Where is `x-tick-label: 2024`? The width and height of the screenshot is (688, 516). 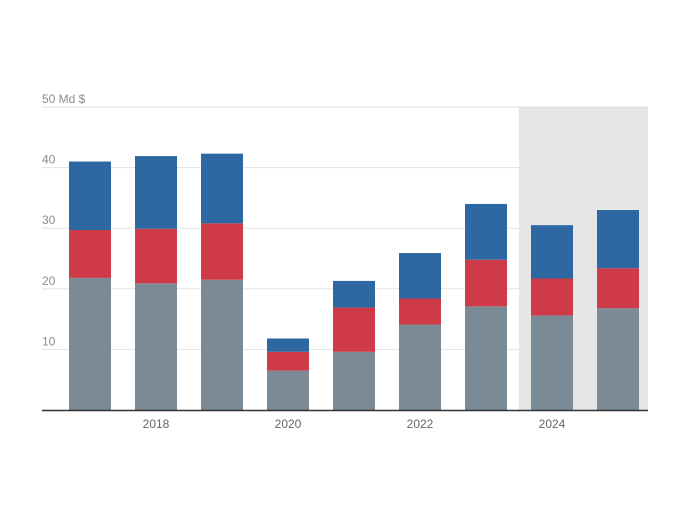 x-tick-label: 2024 is located at coordinates (552, 424).